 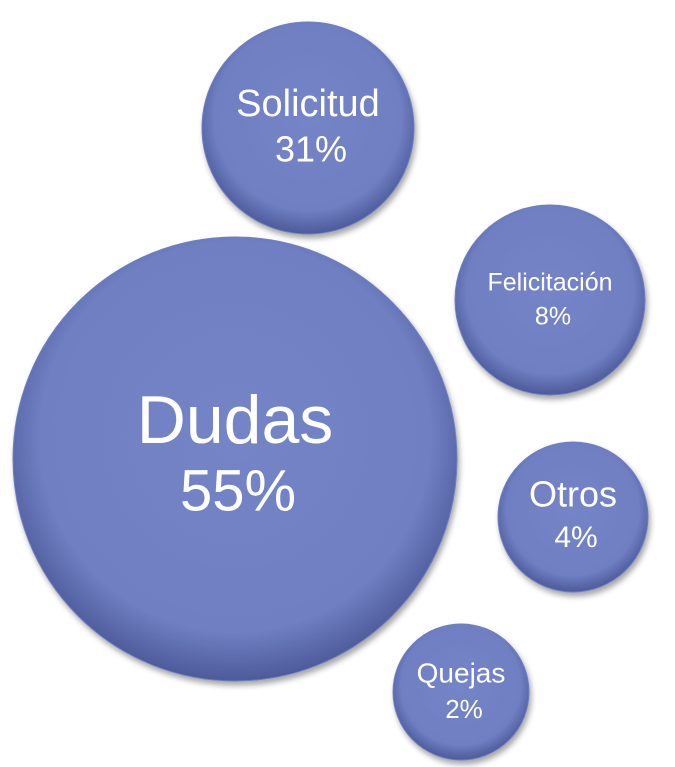 What do you see at coordinates (238, 490) in the screenshot?
I see `value-label: 55%` at bounding box center [238, 490].